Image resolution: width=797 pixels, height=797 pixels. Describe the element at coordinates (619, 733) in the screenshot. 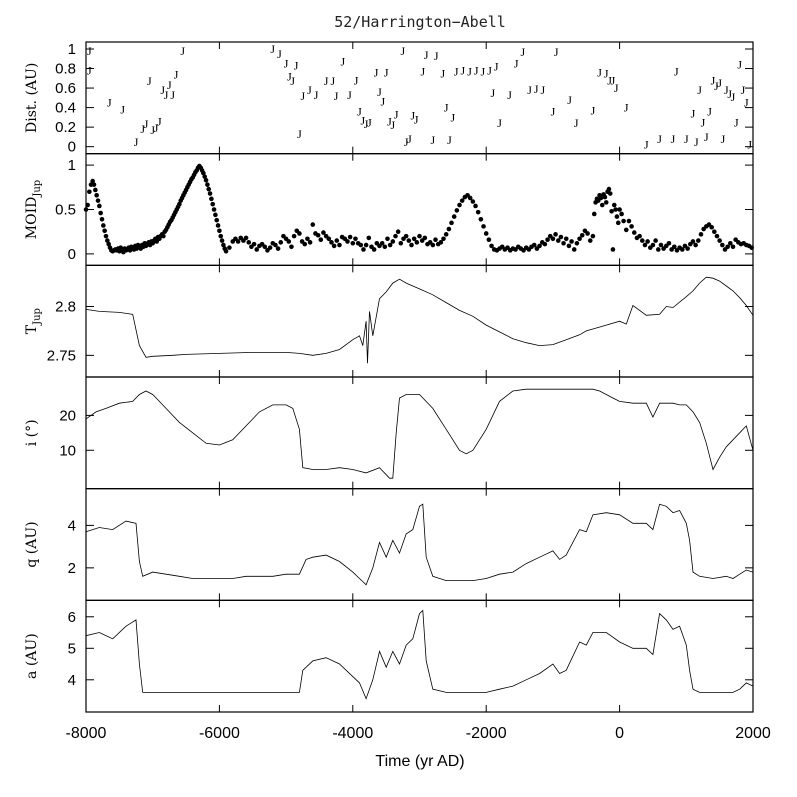

I see `x-tick-label: 0` at that location.